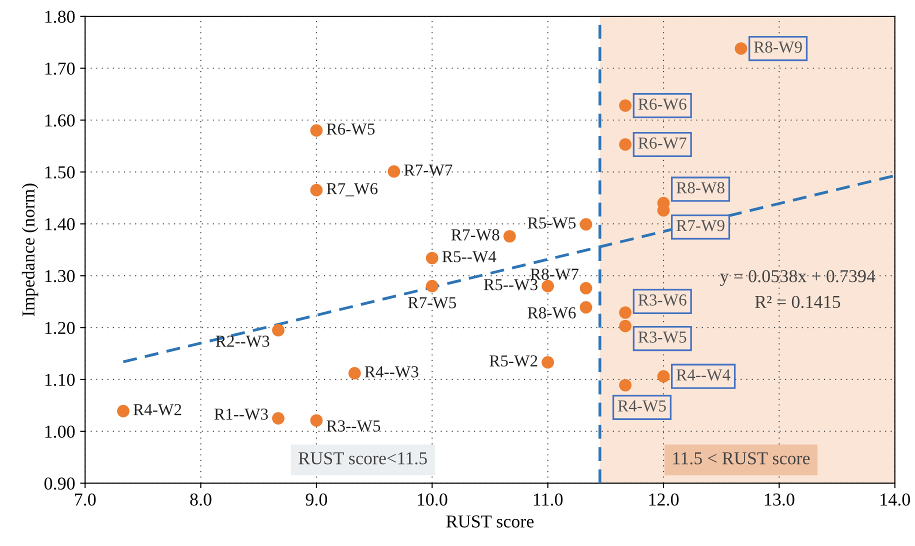 The image size is (915, 546). What do you see at coordinates (700, 188) in the screenshot?
I see `annotation: R8-W8` at bounding box center [700, 188].